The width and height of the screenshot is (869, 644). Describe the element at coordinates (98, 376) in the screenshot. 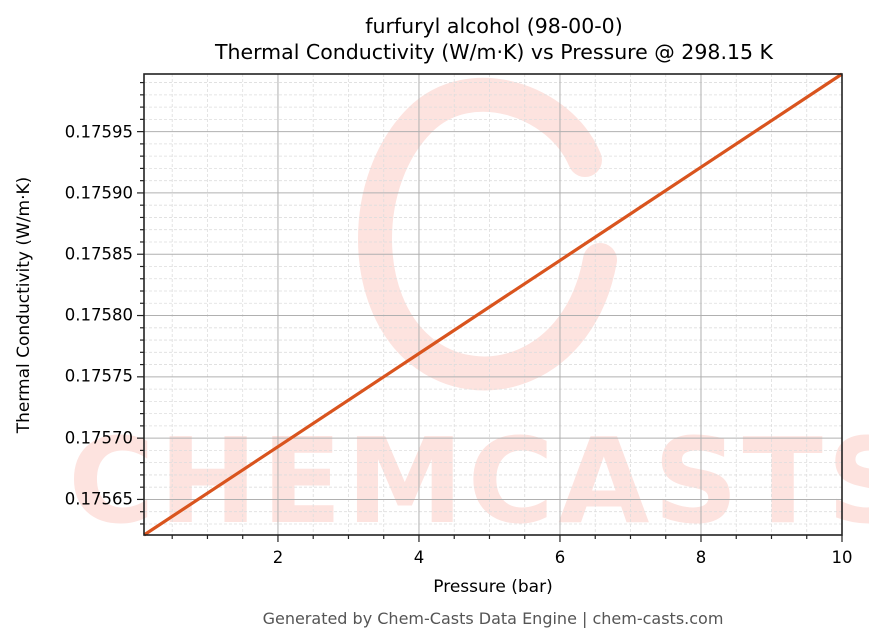

I see `y-tick-label: 0.17575` at that location.